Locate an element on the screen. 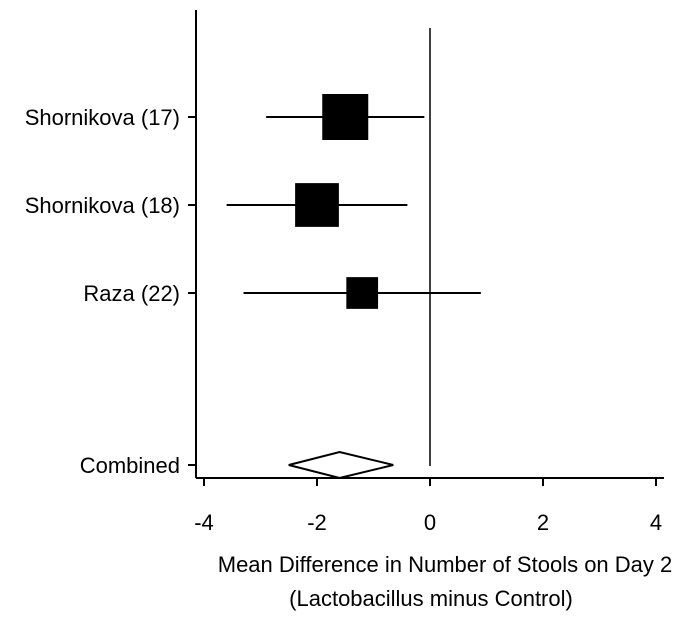 The height and width of the screenshot is (629, 684). x-tick-label: -4 is located at coordinates (204, 522).